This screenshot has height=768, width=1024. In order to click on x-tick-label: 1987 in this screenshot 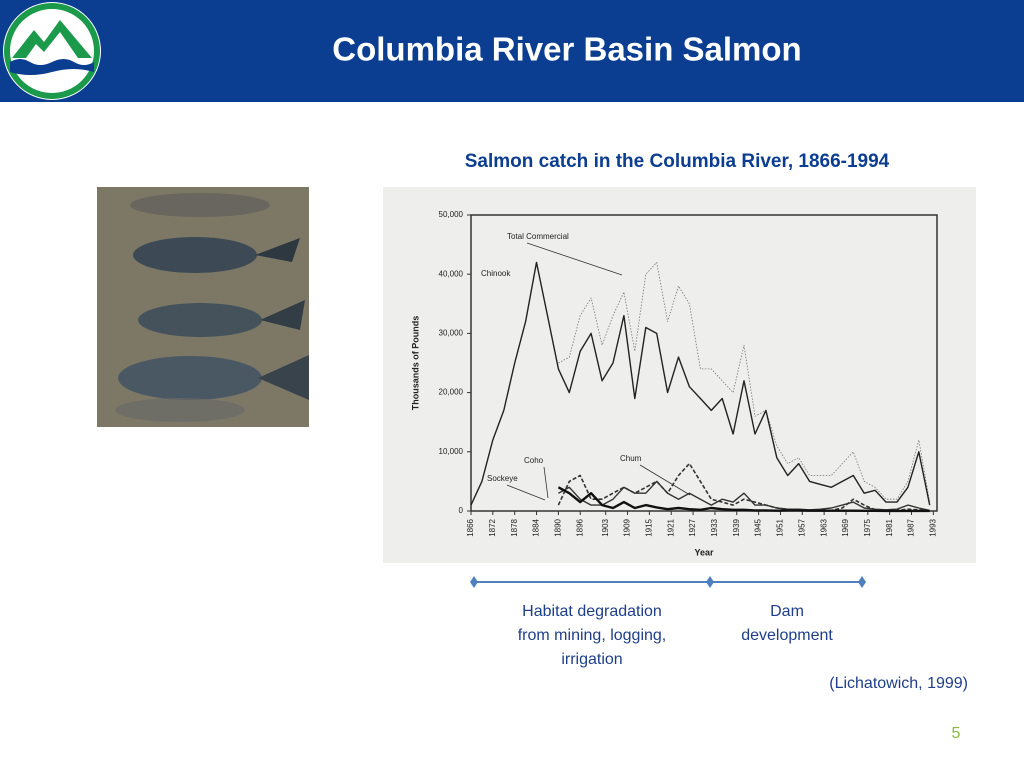, I will do `click(911, 527)`.